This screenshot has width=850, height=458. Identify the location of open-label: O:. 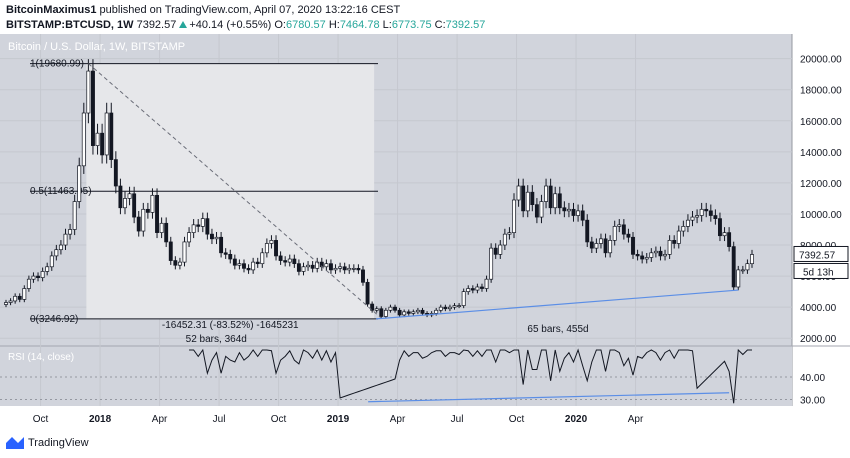
(280, 25).